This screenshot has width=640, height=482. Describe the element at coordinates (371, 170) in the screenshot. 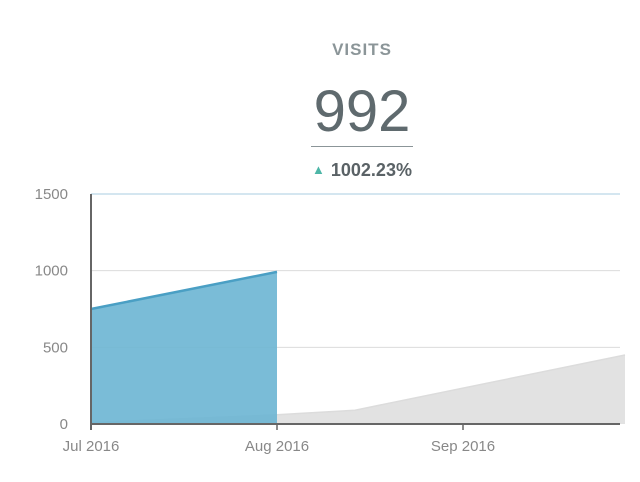

I see `kpi-change-value: 1002.23%` at that location.